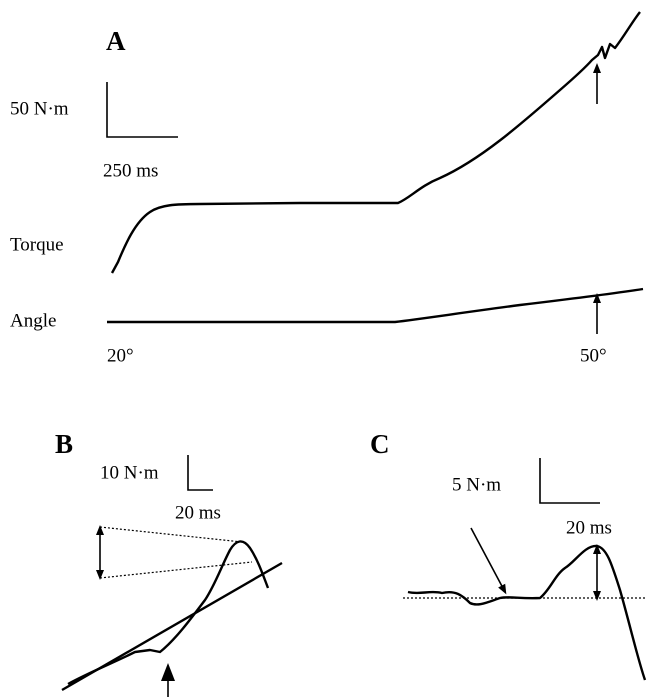 This screenshot has height=697, width=647. I want to click on scale-y-label: 5 N·m, so click(476, 484).